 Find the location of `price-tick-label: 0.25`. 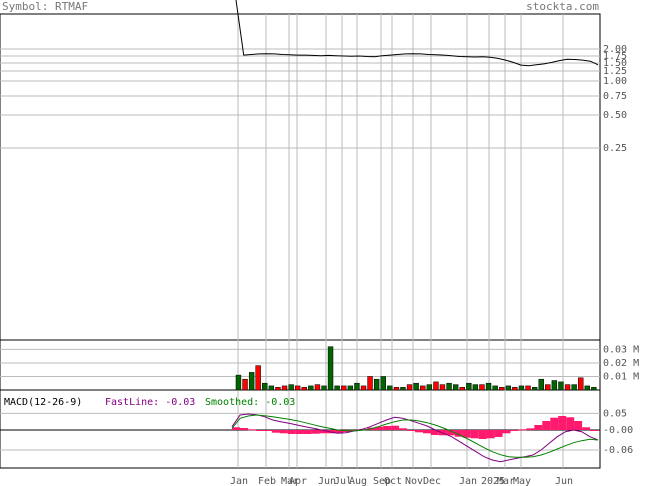

price-tick-label: 0.25 is located at coordinates (615, 148).